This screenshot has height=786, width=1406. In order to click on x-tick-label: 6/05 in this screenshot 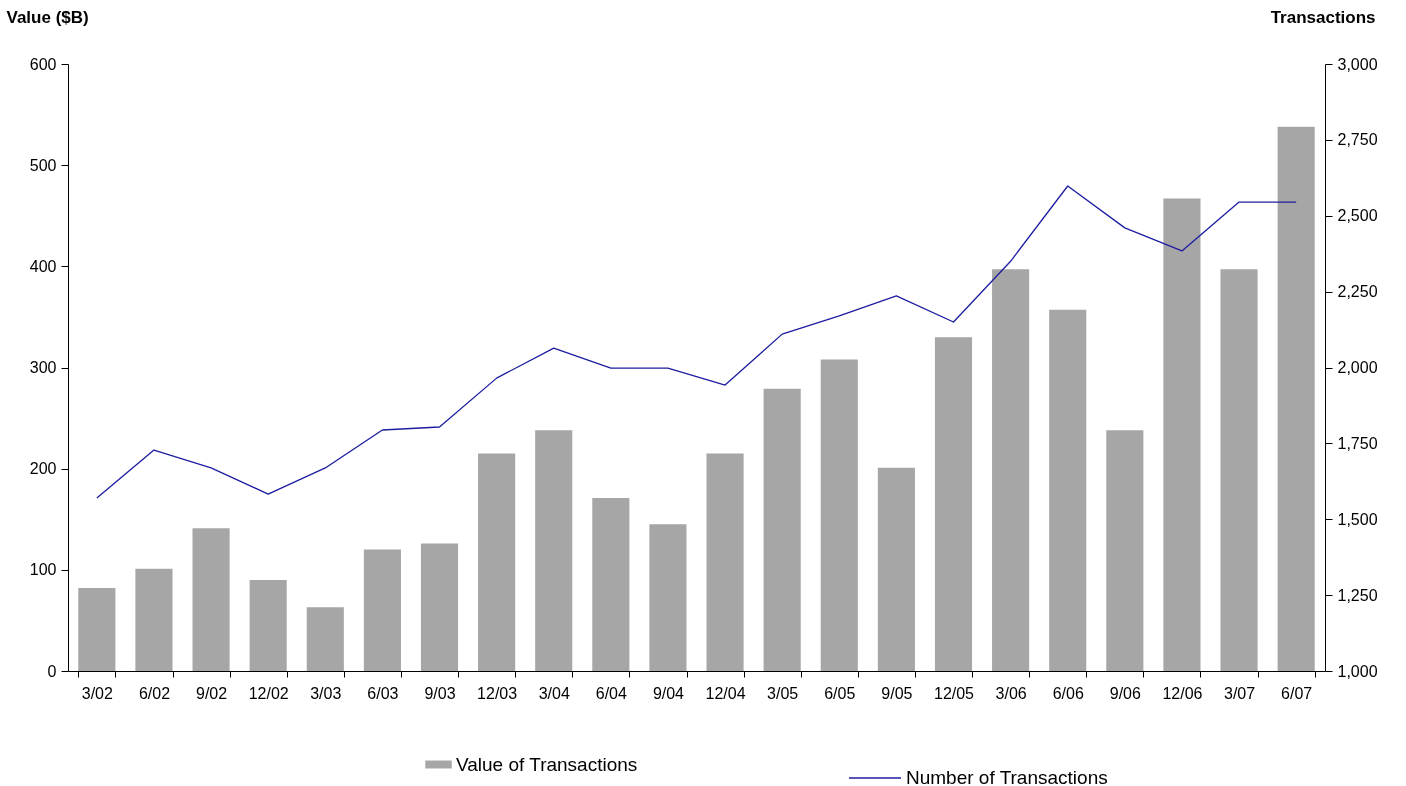, I will do `click(840, 693)`.